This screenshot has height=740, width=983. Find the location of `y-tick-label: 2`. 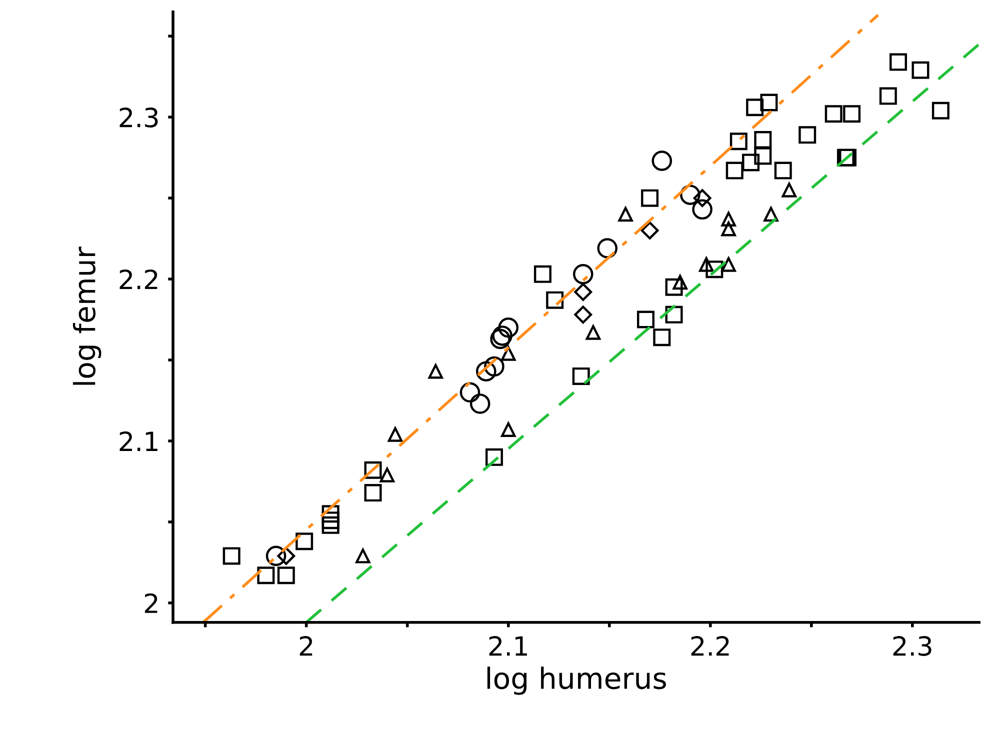

y-tick-label: 2 is located at coordinates (151, 603).